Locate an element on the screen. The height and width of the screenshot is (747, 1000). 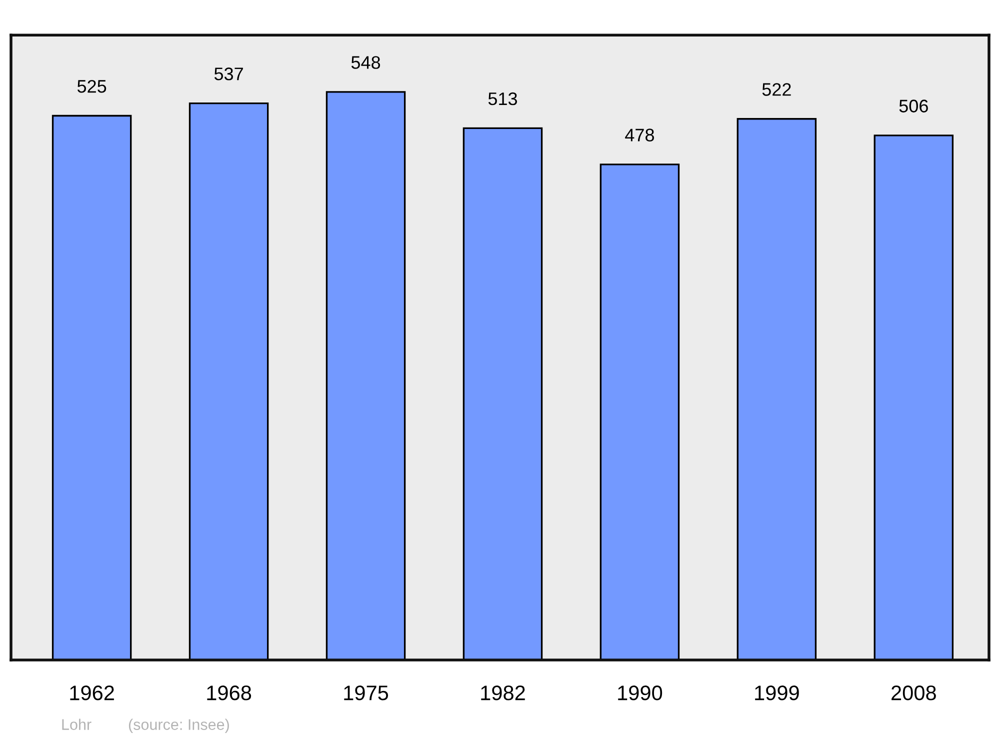
x-tick-label: 1968 is located at coordinates (229, 693).